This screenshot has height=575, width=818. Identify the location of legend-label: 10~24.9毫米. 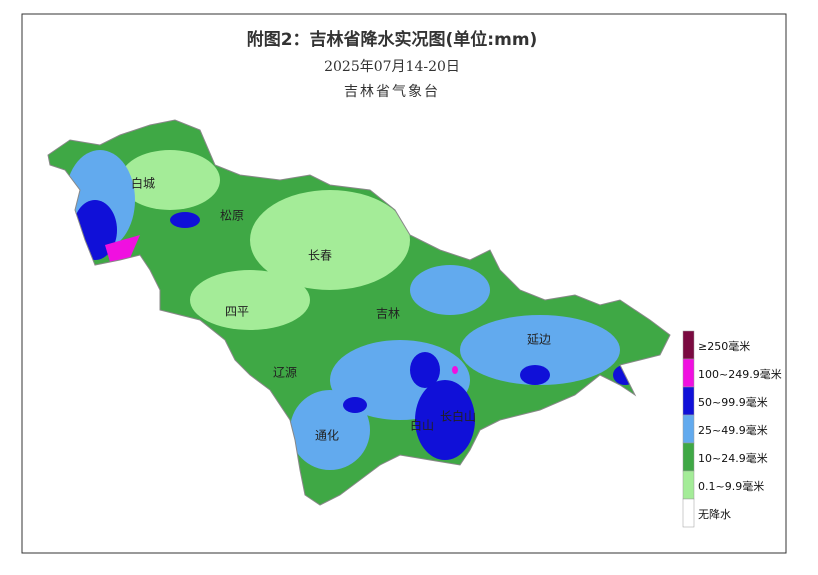
(733, 458).